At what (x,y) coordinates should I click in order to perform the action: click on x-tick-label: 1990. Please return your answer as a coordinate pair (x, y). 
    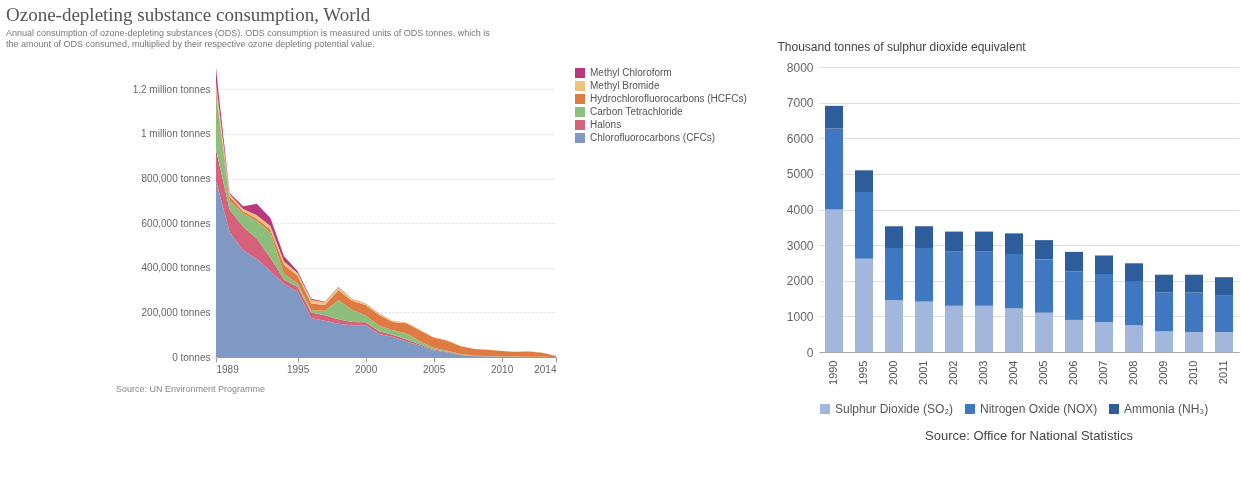
    Looking at the image, I should click on (833, 372).